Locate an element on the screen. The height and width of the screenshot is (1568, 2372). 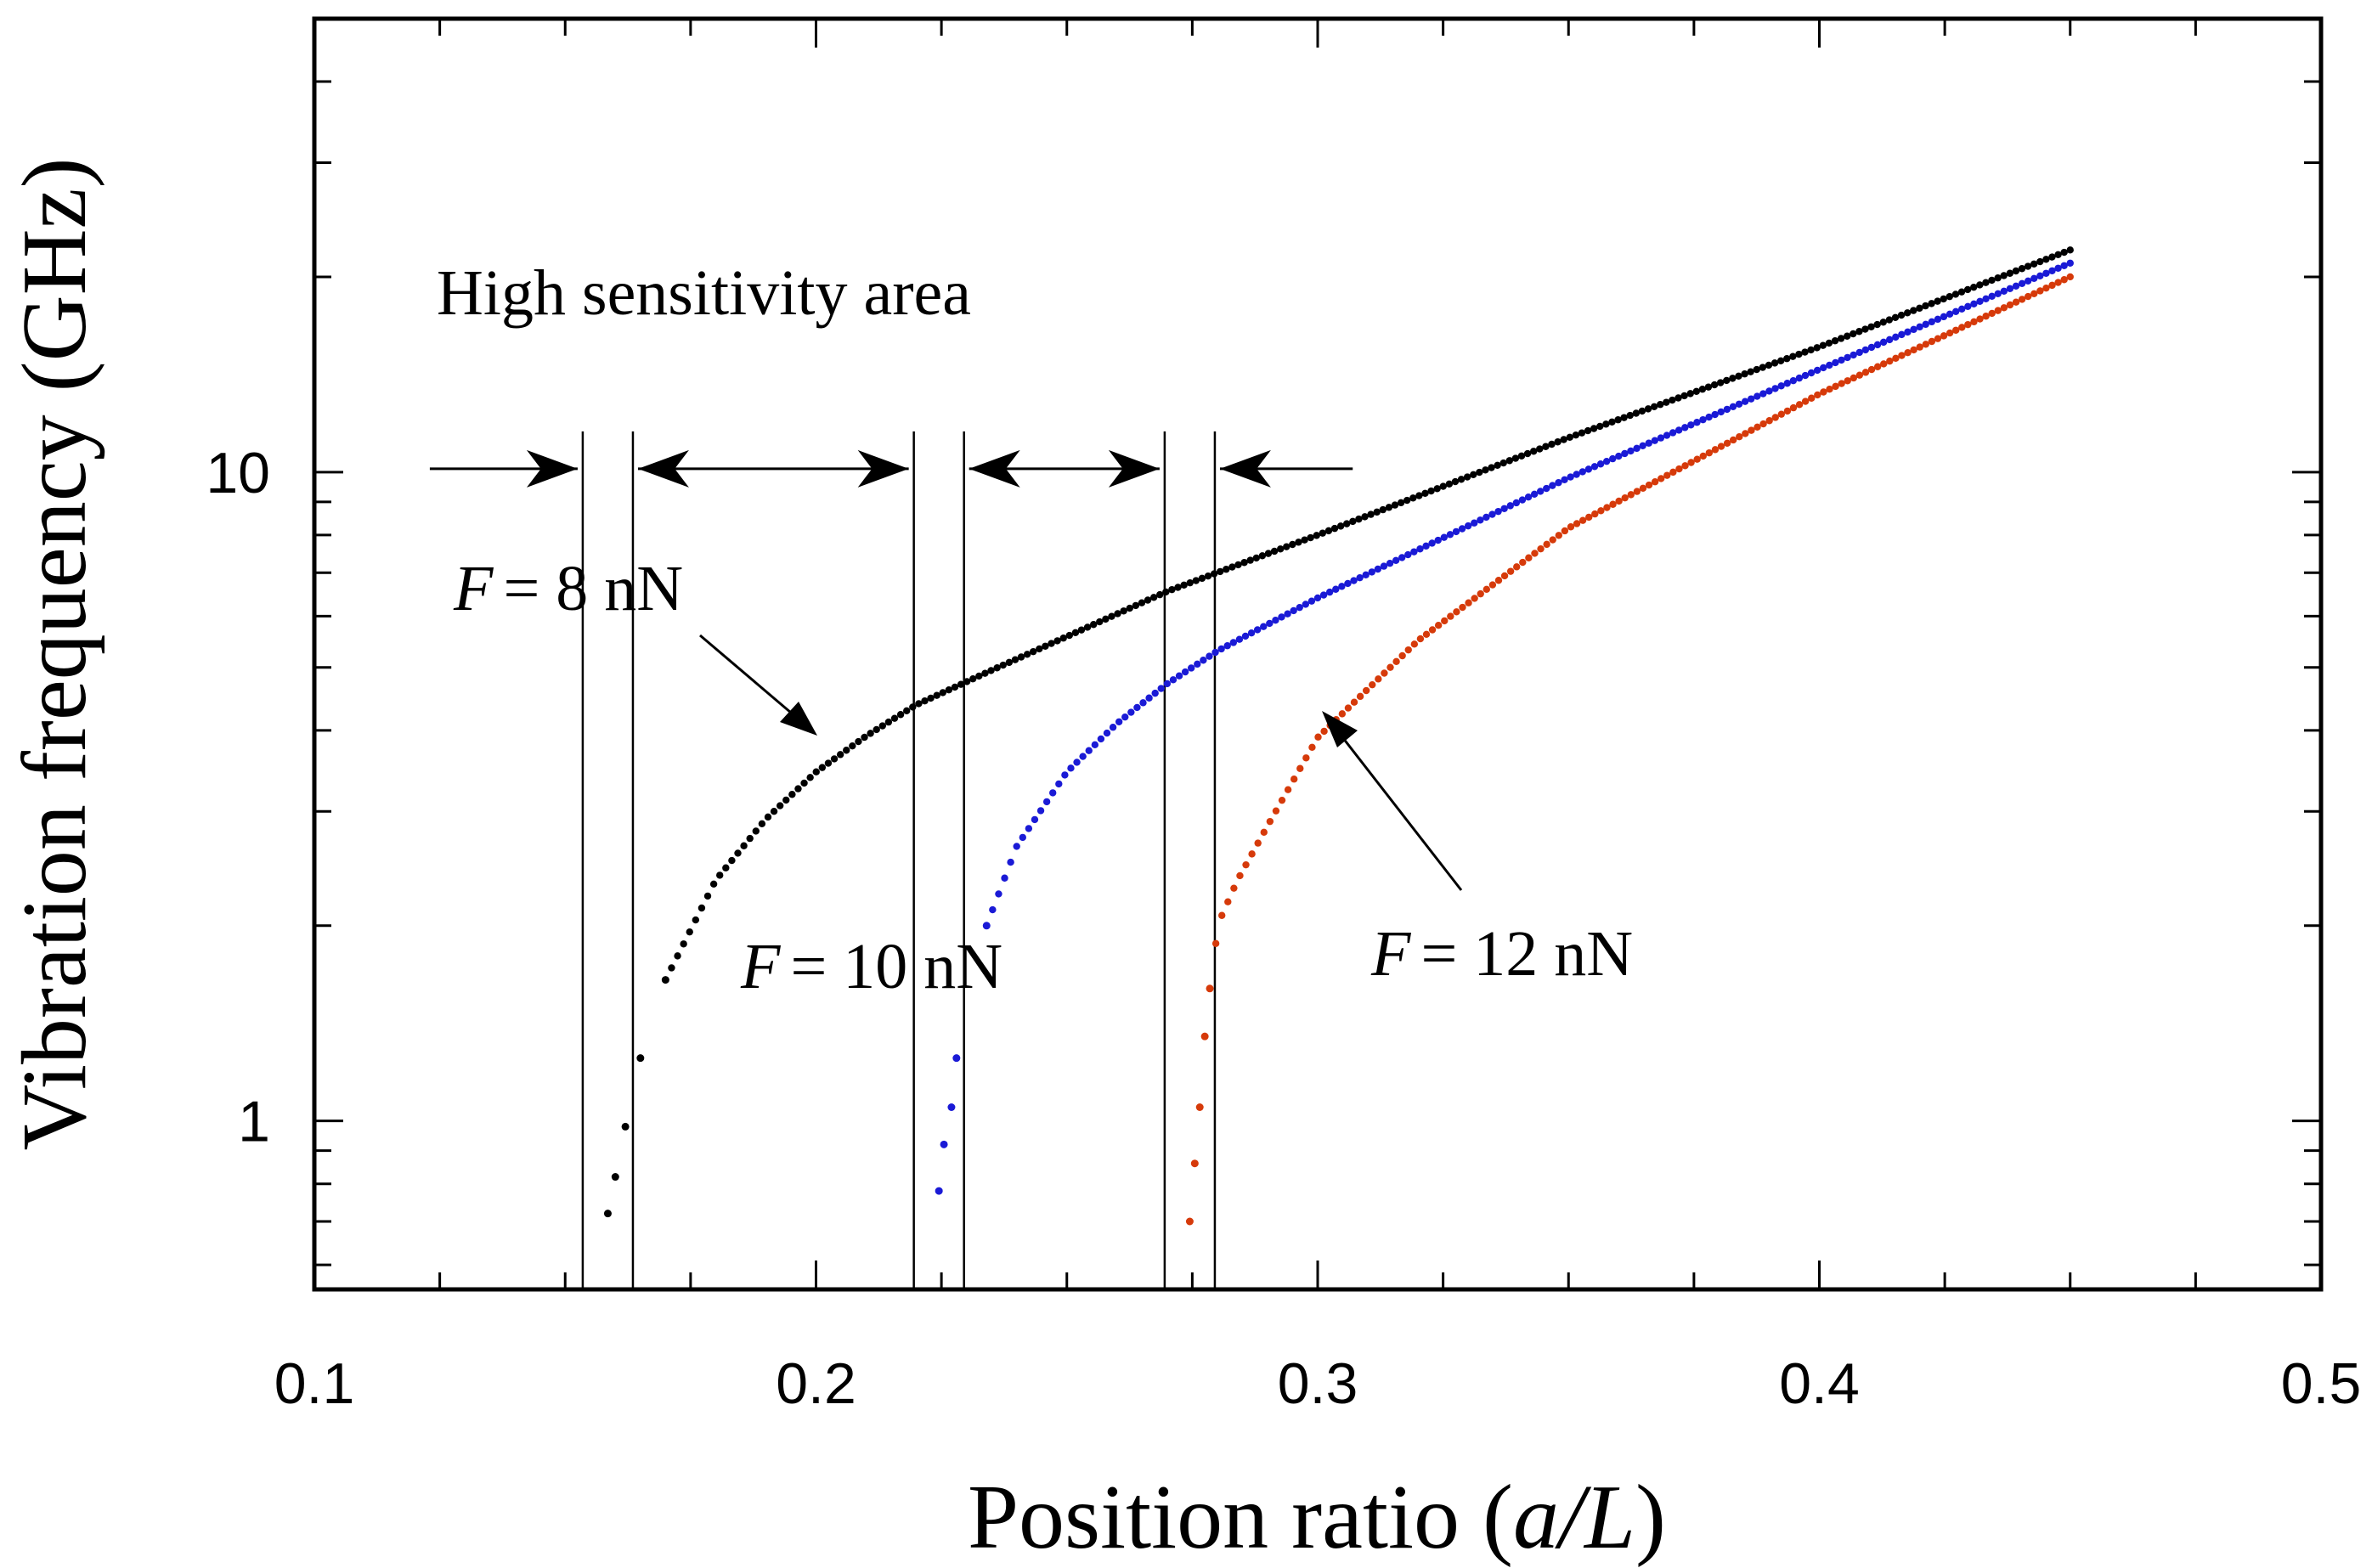
y-axis-title: Vibration frequency (GHz) is located at coordinates (54, 654).